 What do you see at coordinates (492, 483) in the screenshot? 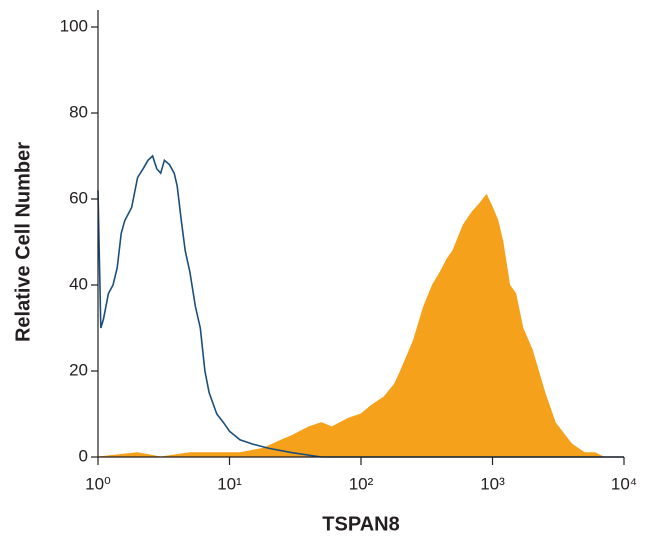
I see `x-tick-label: 10³` at bounding box center [492, 483].